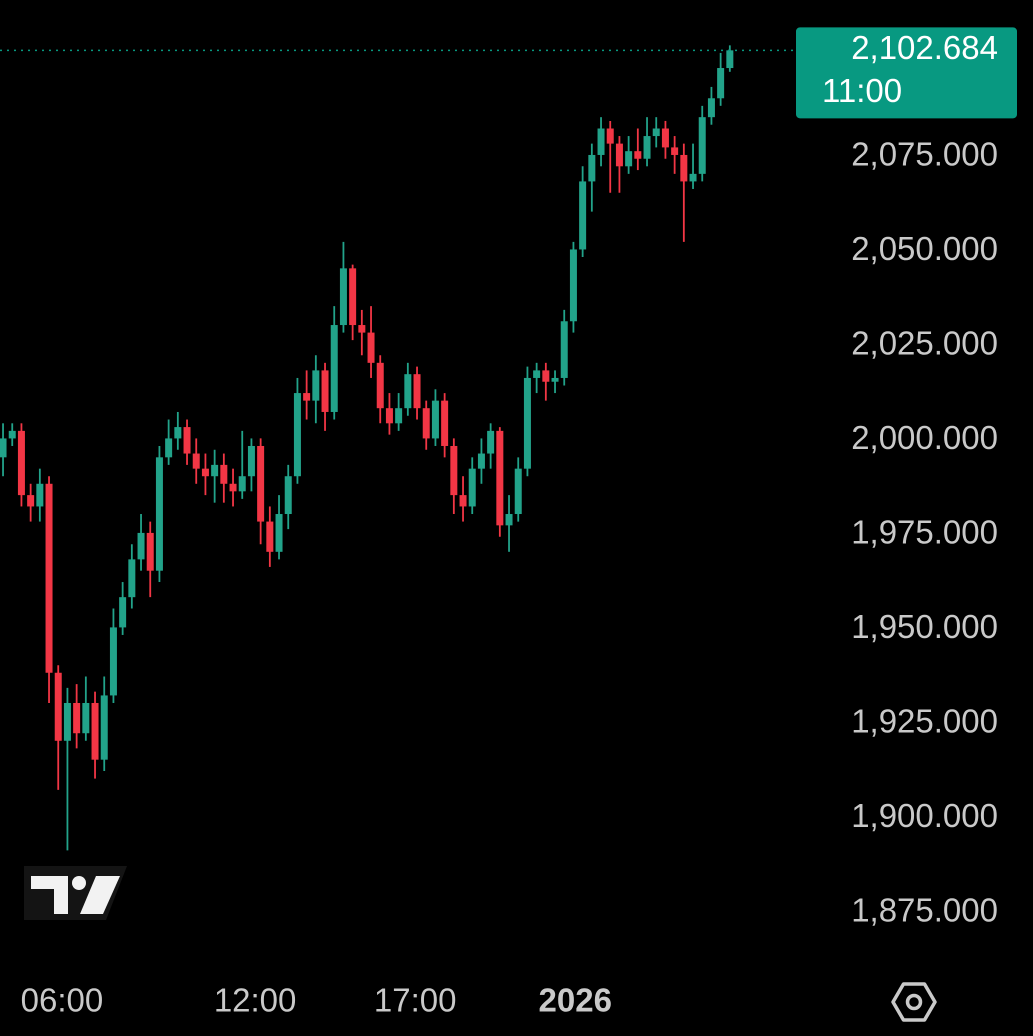 The width and height of the screenshot is (1033, 1036). What do you see at coordinates (62, 1000) in the screenshot?
I see `x-tick-label: 06:00` at bounding box center [62, 1000].